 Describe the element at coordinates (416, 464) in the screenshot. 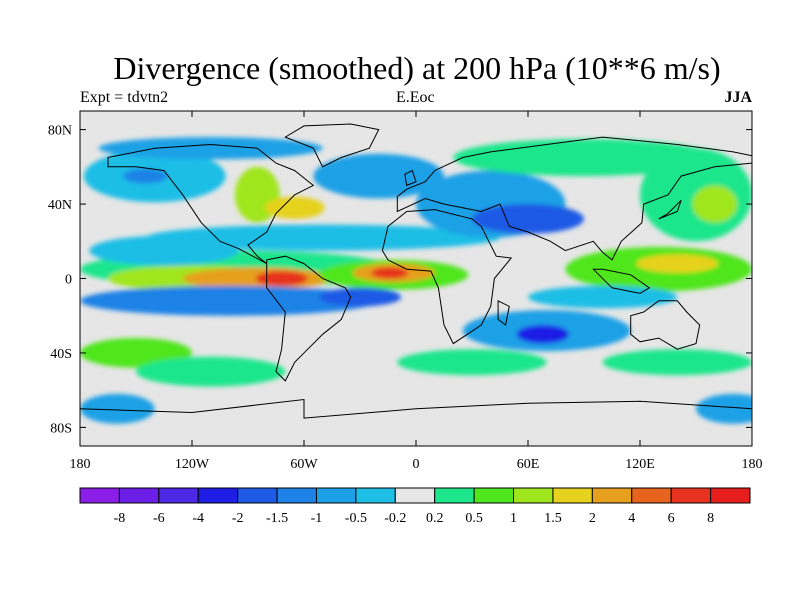

I see `x-tick-label-3: 0` at that location.